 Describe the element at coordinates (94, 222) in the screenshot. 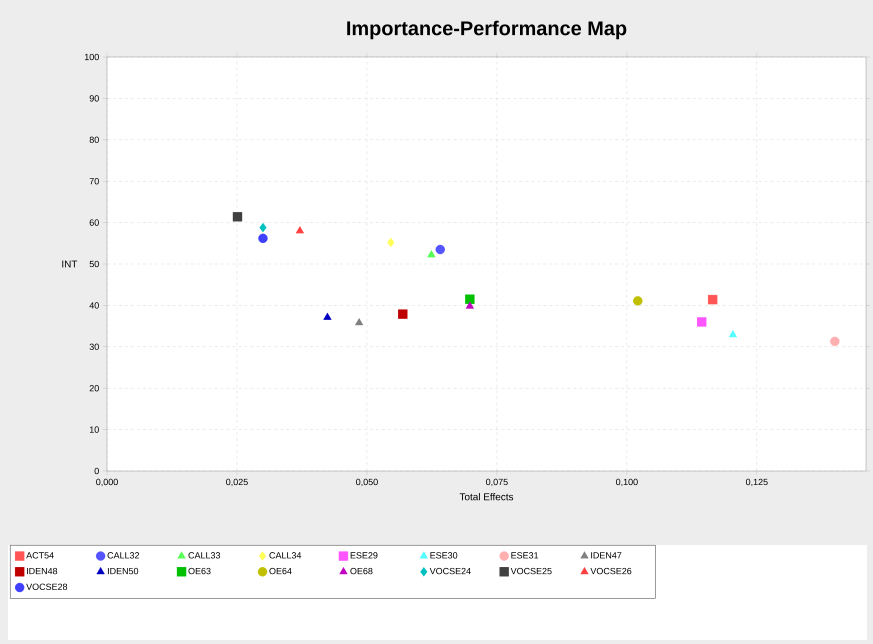

I see `y-tick-label: 60` at that location.